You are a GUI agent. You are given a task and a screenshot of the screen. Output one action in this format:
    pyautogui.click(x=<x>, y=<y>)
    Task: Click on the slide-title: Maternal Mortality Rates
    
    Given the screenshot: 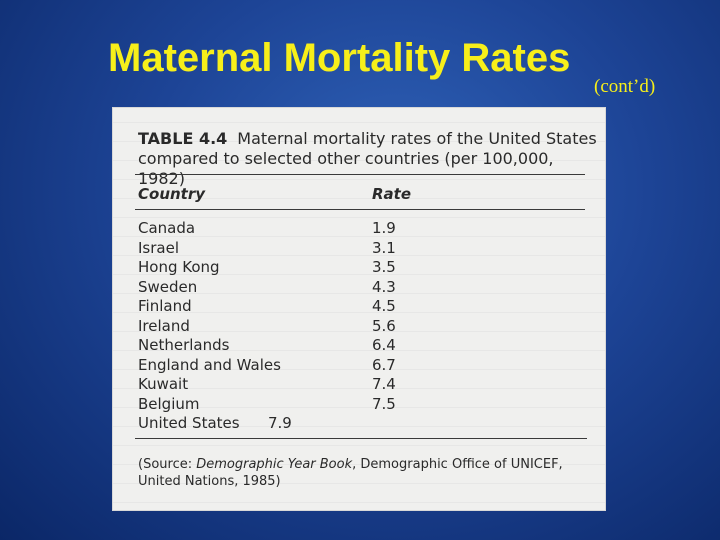 What is the action you would take?
    pyautogui.click(x=339, y=58)
    